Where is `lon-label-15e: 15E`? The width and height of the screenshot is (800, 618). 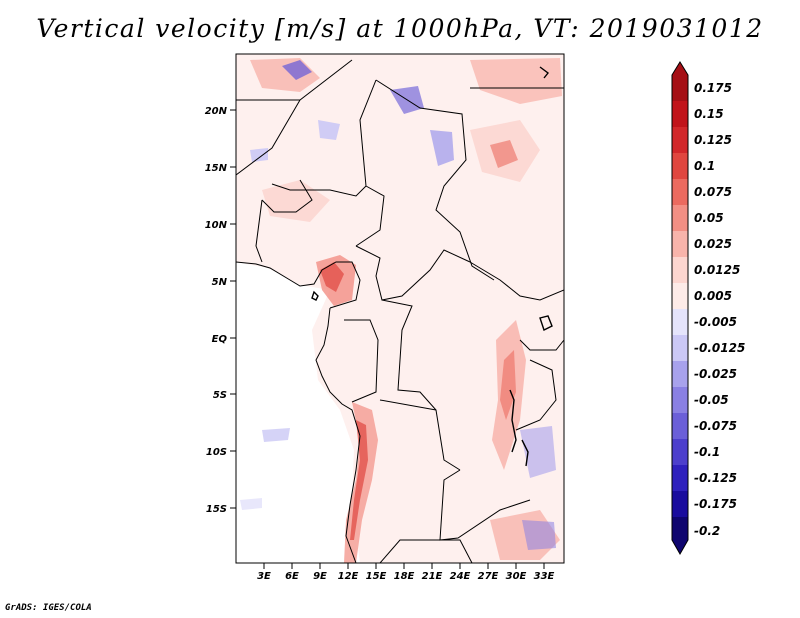 lon-label-15e: 15E is located at coordinates (376, 576).